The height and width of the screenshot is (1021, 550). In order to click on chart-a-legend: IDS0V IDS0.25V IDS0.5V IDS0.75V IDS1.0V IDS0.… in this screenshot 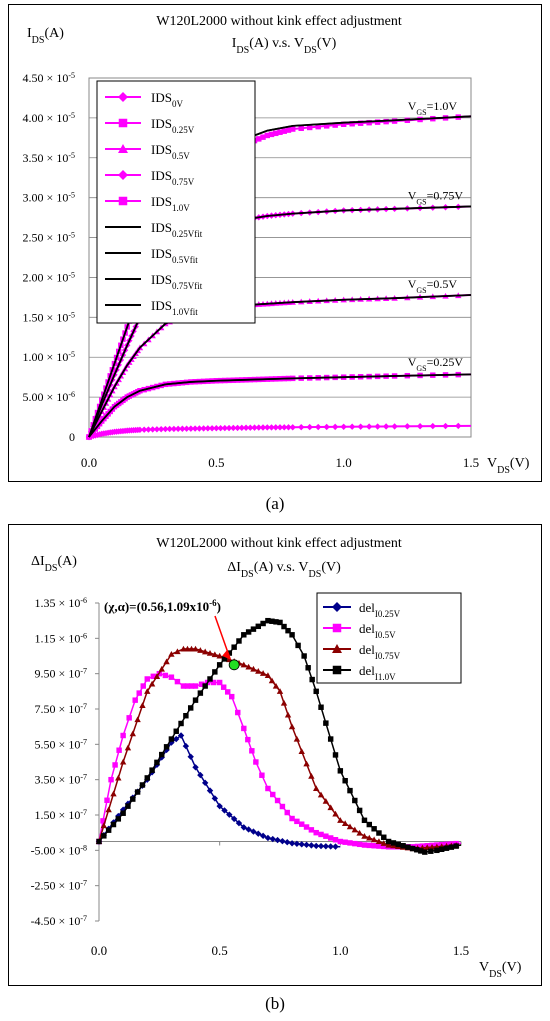, I will do `click(176, 202)`.